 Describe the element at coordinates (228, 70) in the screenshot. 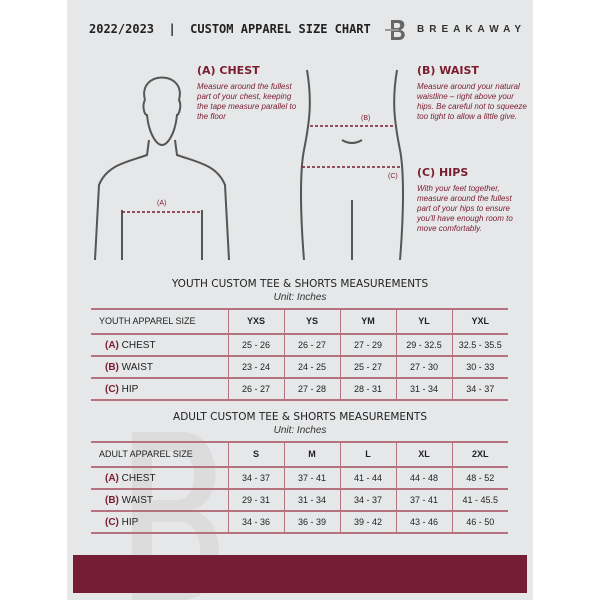

I see `chest-heading: (A) CHEST` at that location.